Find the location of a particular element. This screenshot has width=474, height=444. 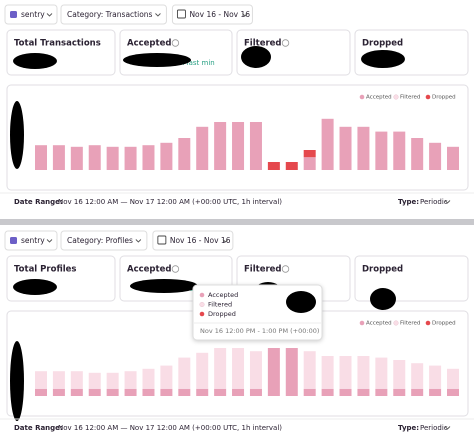

legend-label: Accepted is located at coordinates (379, 98).